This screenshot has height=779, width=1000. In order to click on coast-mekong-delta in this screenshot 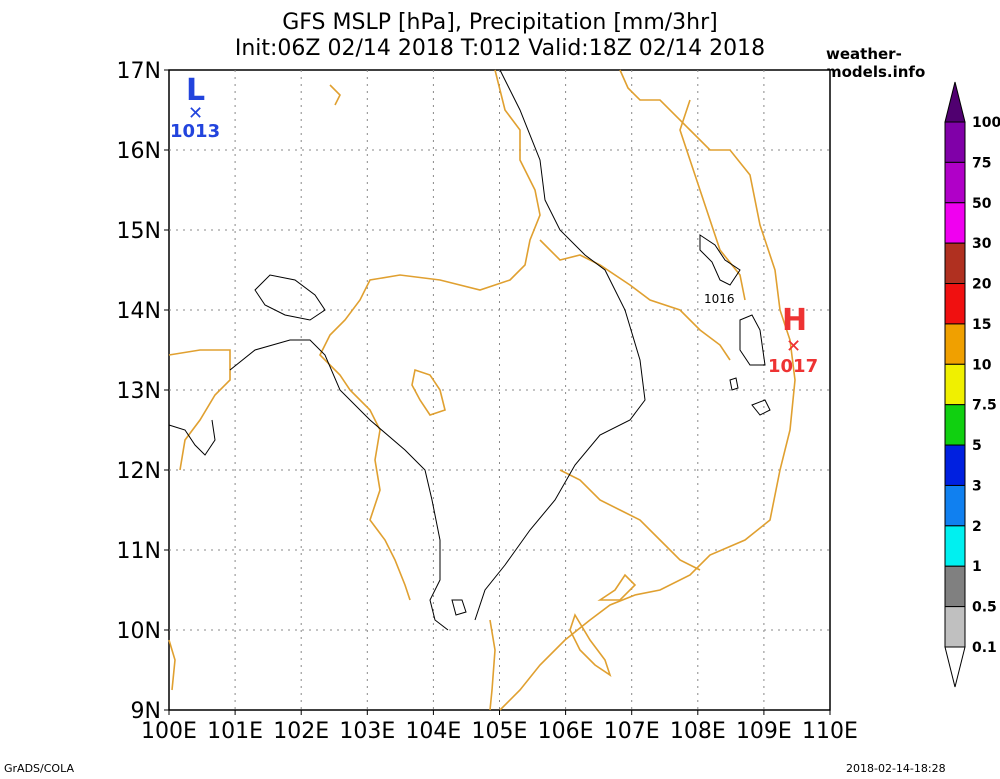, I will do `click(590, 645)`.